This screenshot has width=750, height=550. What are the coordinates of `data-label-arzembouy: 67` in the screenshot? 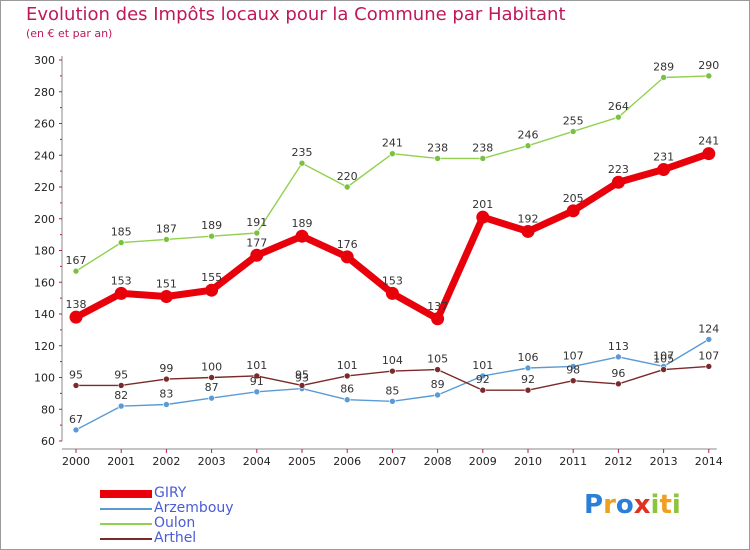 It's located at (76, 419).